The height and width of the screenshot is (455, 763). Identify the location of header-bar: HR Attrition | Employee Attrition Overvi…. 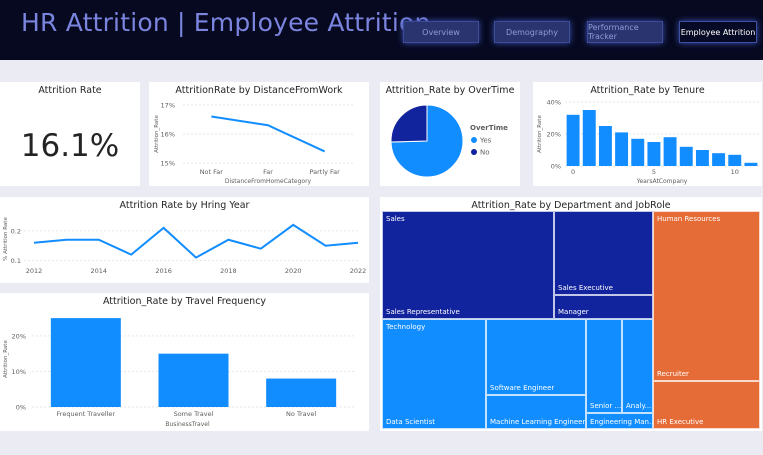
(381, 30).